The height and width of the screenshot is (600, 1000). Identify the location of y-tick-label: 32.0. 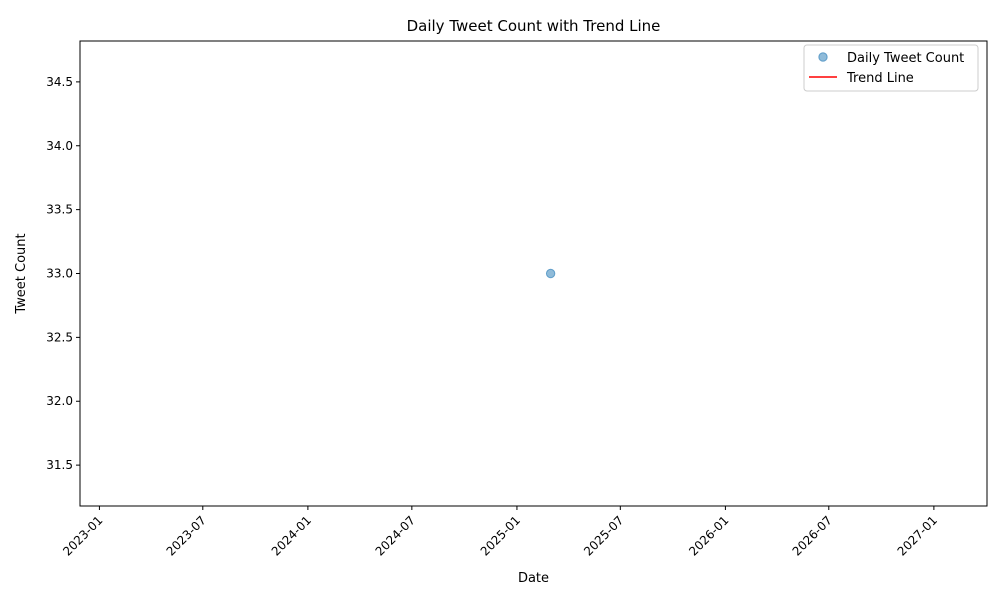
(59, 401).